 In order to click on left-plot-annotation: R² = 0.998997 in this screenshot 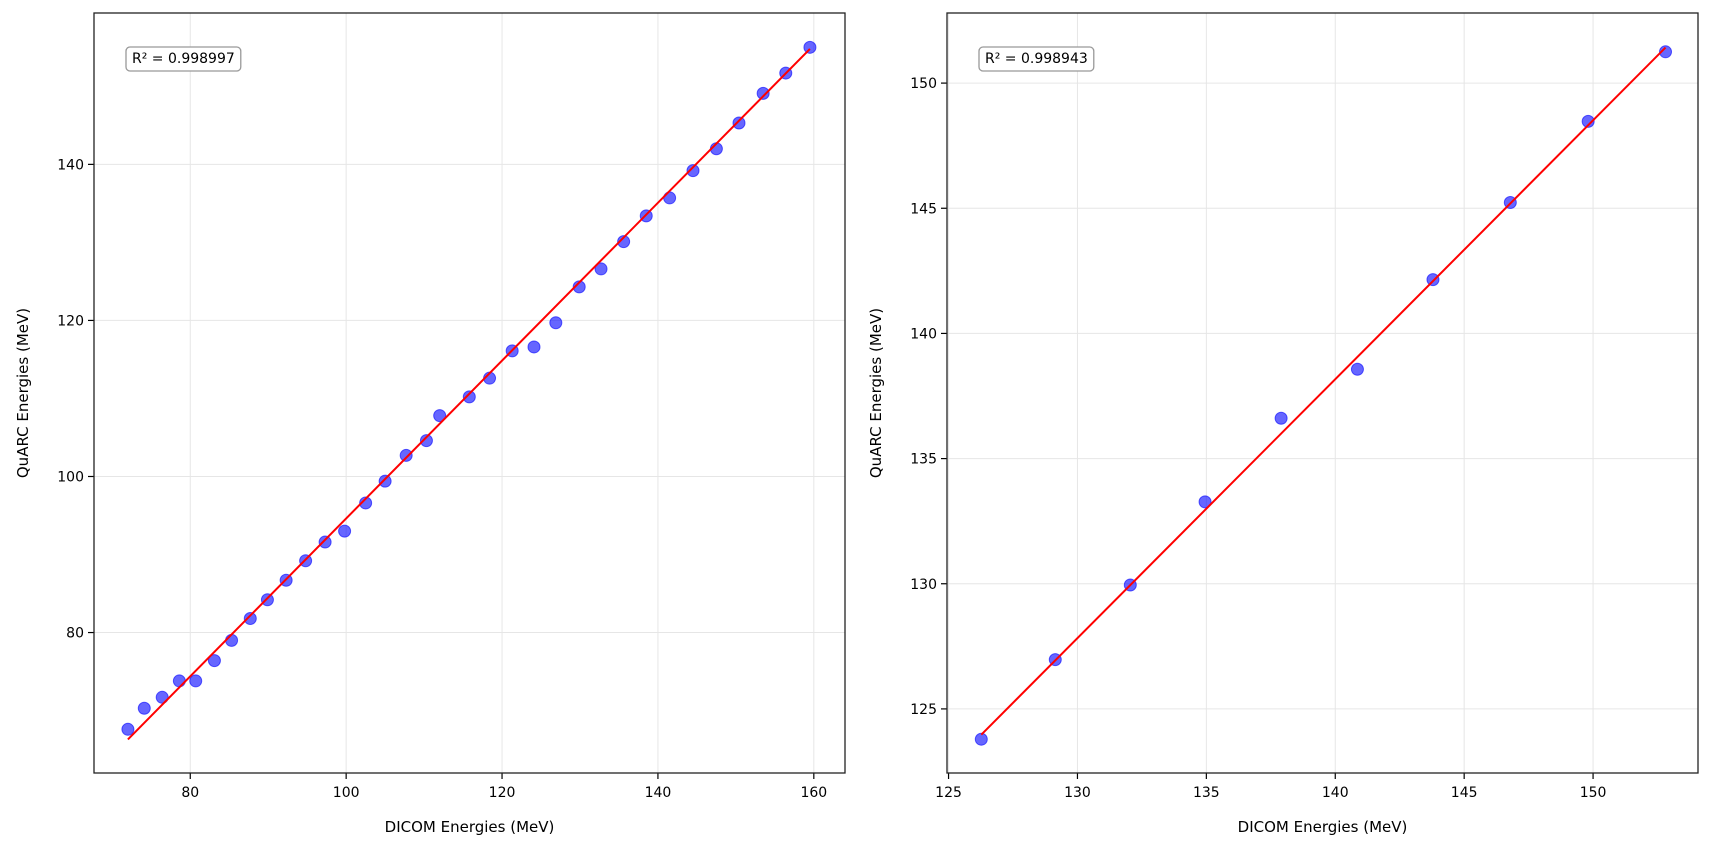, I will do `click(183, 59)`.